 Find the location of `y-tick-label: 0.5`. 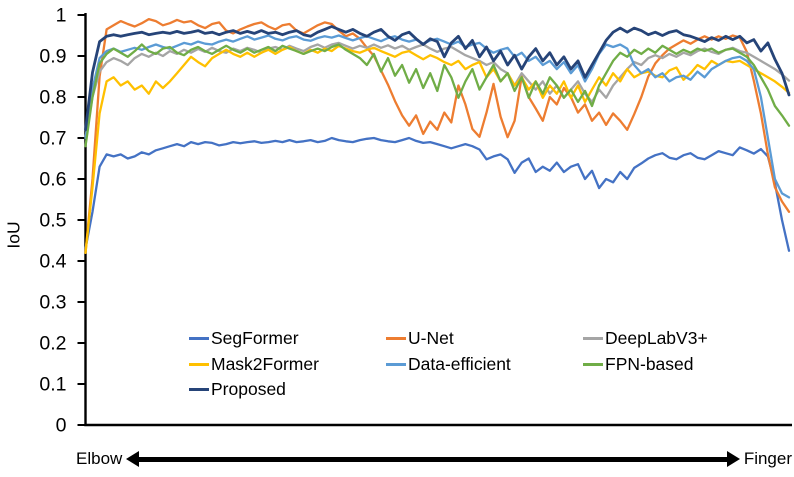

y-tick-label: 0.5 is located at coordinates (52, 221).